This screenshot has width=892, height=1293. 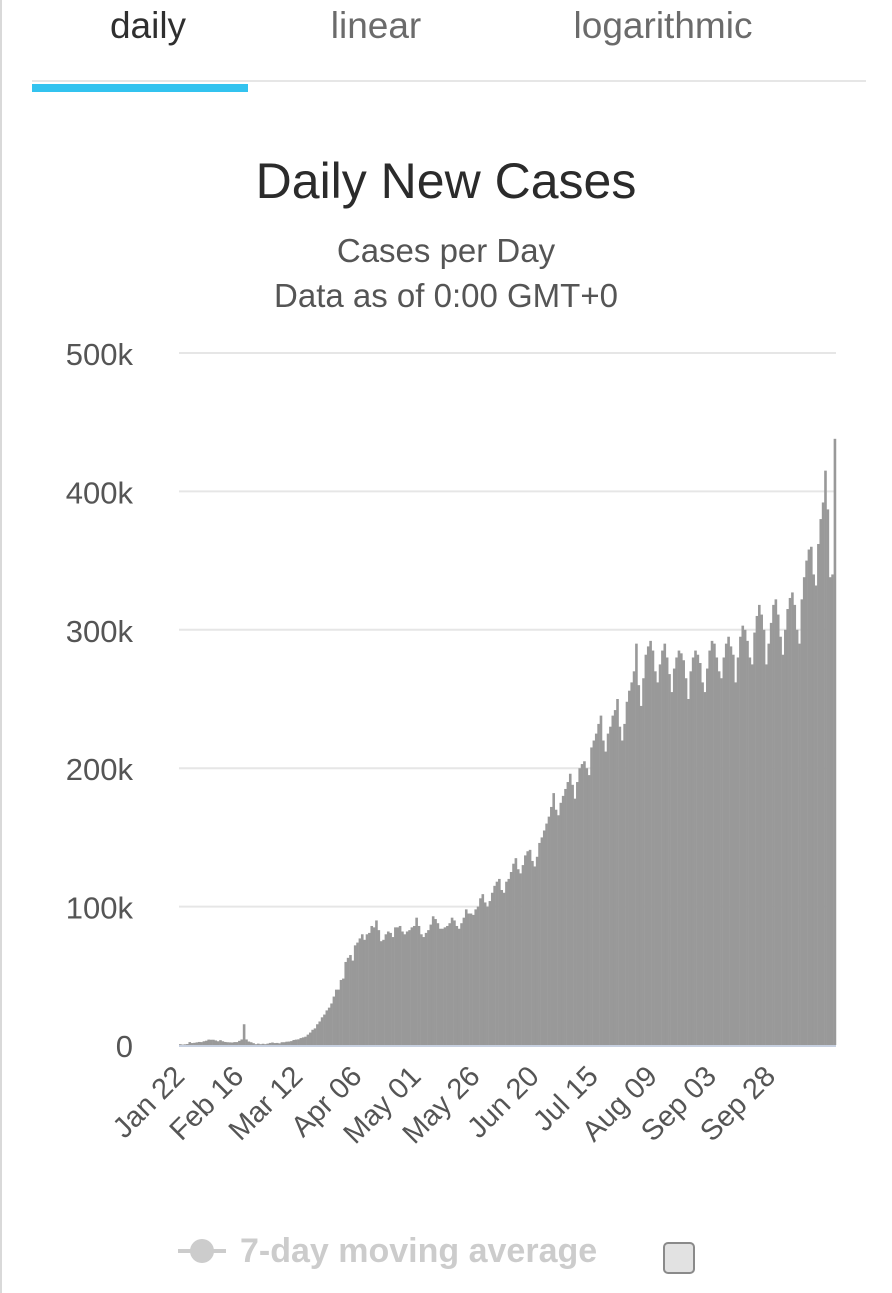 What do you see at coordinates (100, 492) in the screenshot?
I see `y-tick-label: 400k` at bounding box center [100, 492].